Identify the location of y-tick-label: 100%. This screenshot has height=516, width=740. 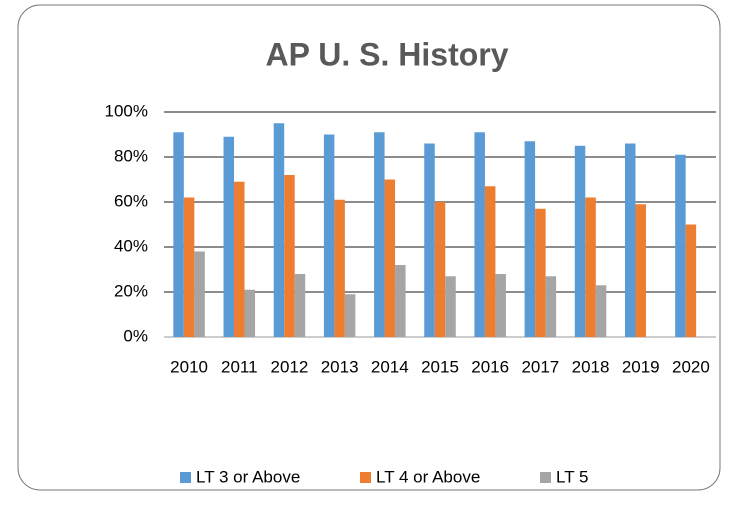
(126, 110).